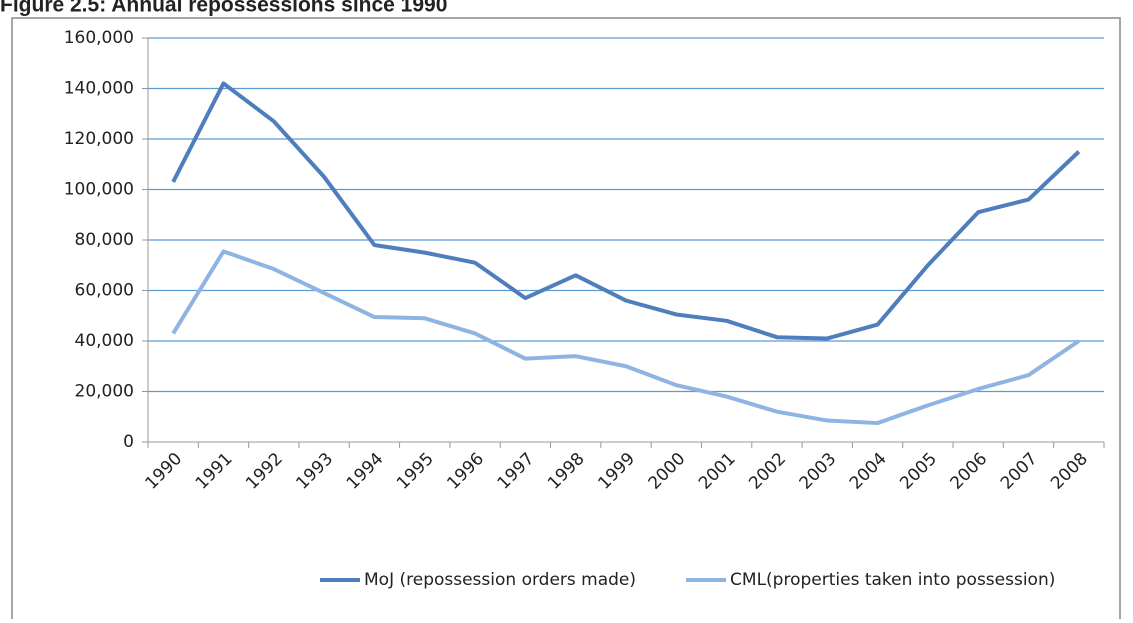 The image size is (1133, 623). I want to click on x-tick-label: 1997, so click(516, 471).